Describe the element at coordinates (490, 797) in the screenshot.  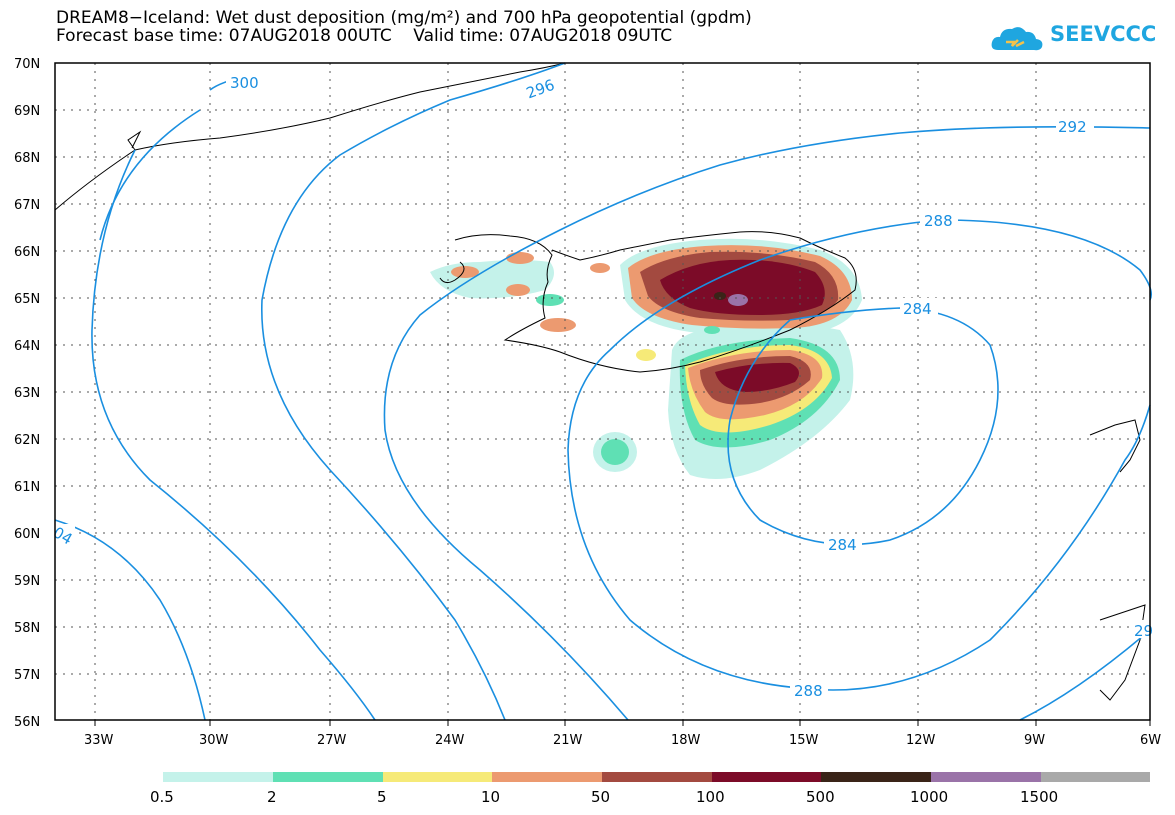
I see `legend-label: 10` at that location.